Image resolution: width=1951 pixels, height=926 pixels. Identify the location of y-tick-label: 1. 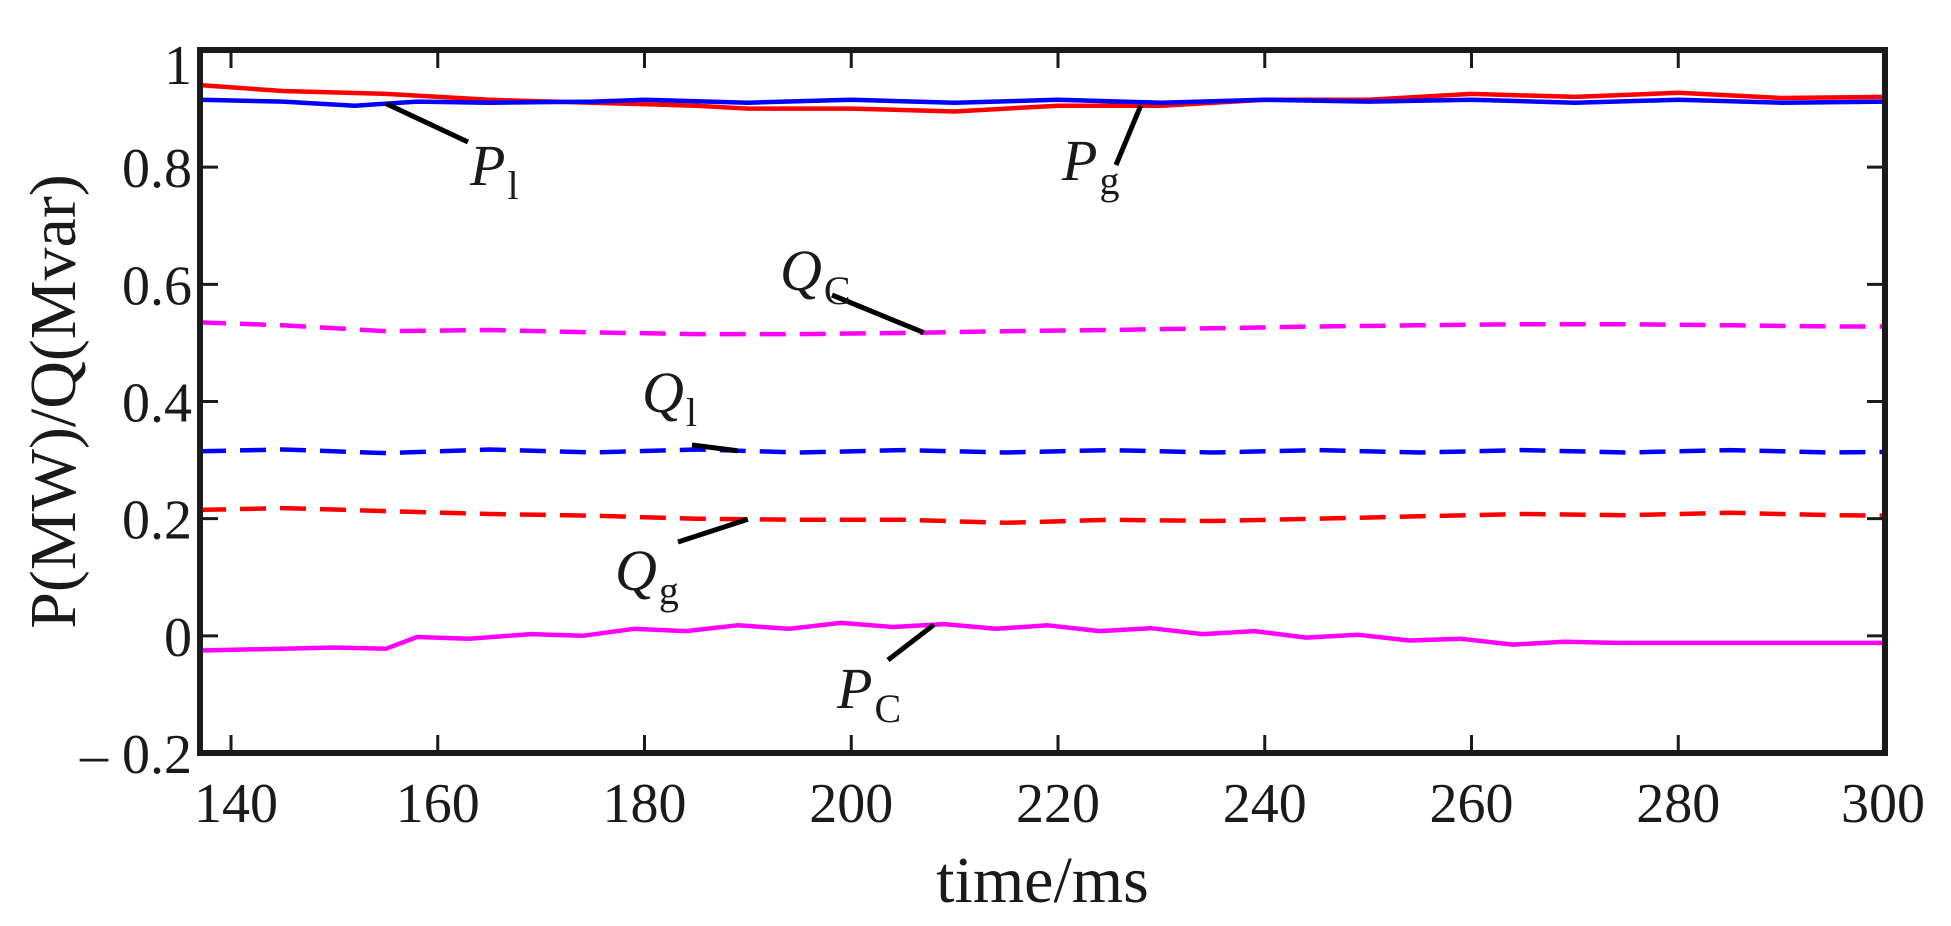
(178, 66).